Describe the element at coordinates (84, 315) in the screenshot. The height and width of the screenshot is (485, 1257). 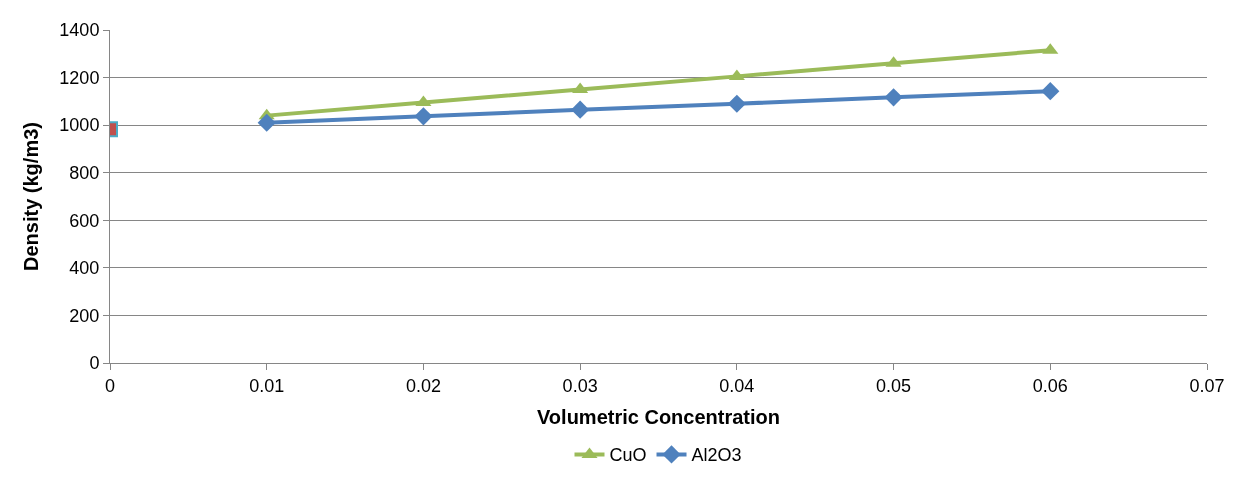
I see `y-tick-label: 200` at that location.